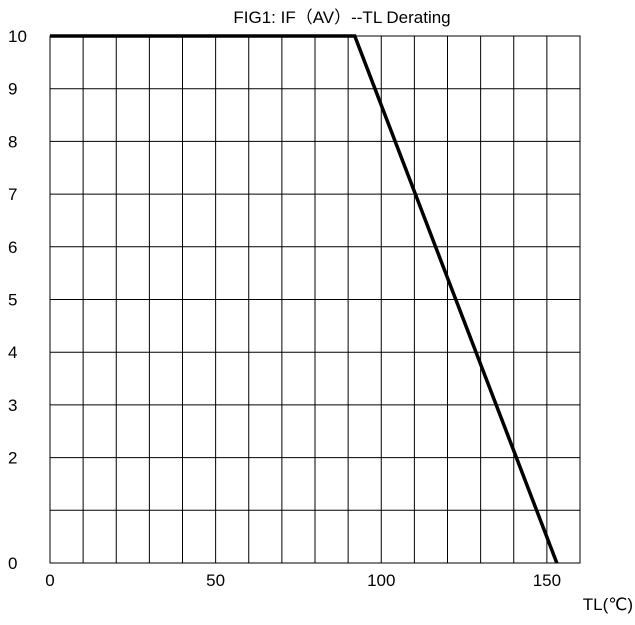 This screenshot has height=625, width=635. I want to click on y-tick-label: 2, so click(12, 458).